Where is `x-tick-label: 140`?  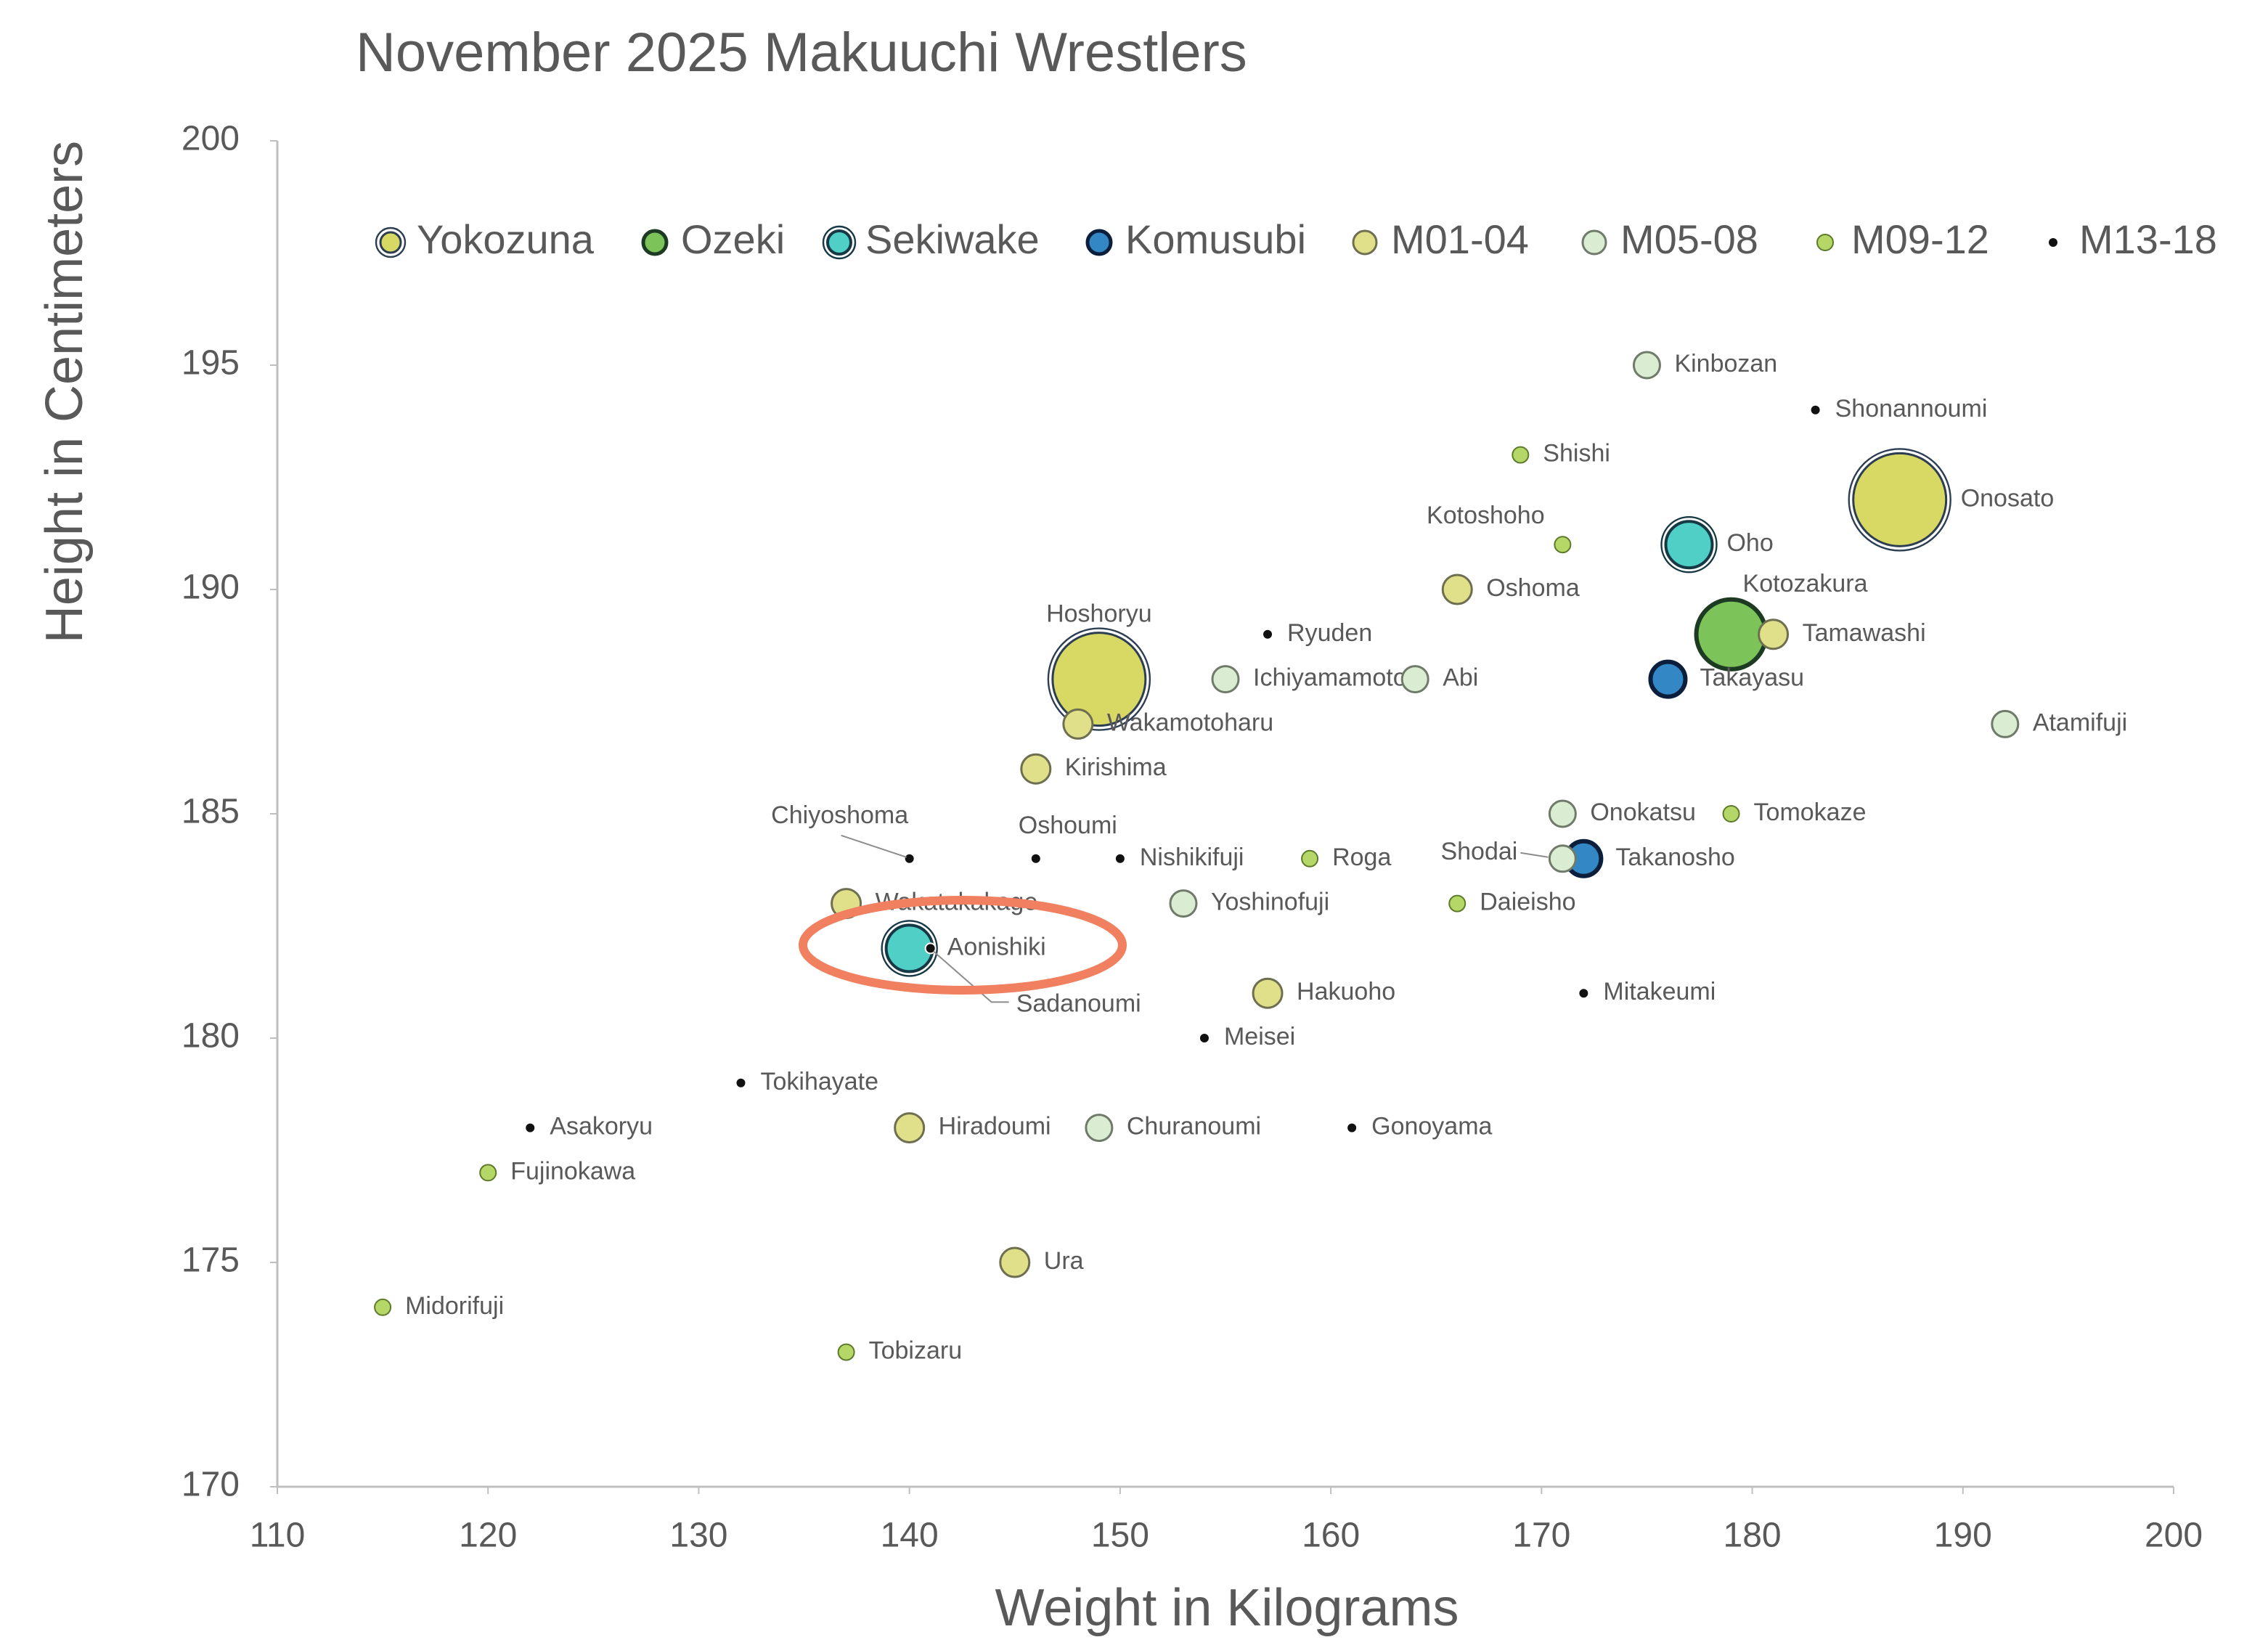
x-tick-label: 140 is located at coordinates (910, 1536).